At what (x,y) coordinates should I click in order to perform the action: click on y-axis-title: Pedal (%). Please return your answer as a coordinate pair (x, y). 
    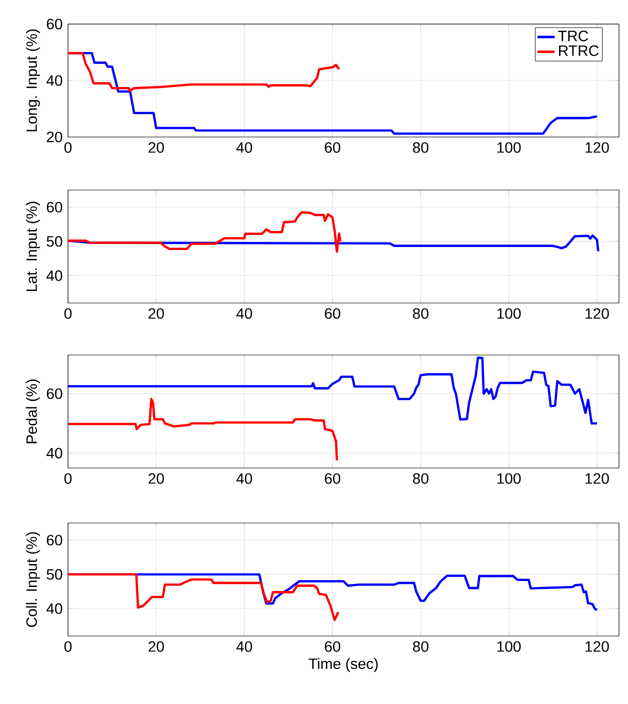
    Looking at the image, I should click on (33, 412).